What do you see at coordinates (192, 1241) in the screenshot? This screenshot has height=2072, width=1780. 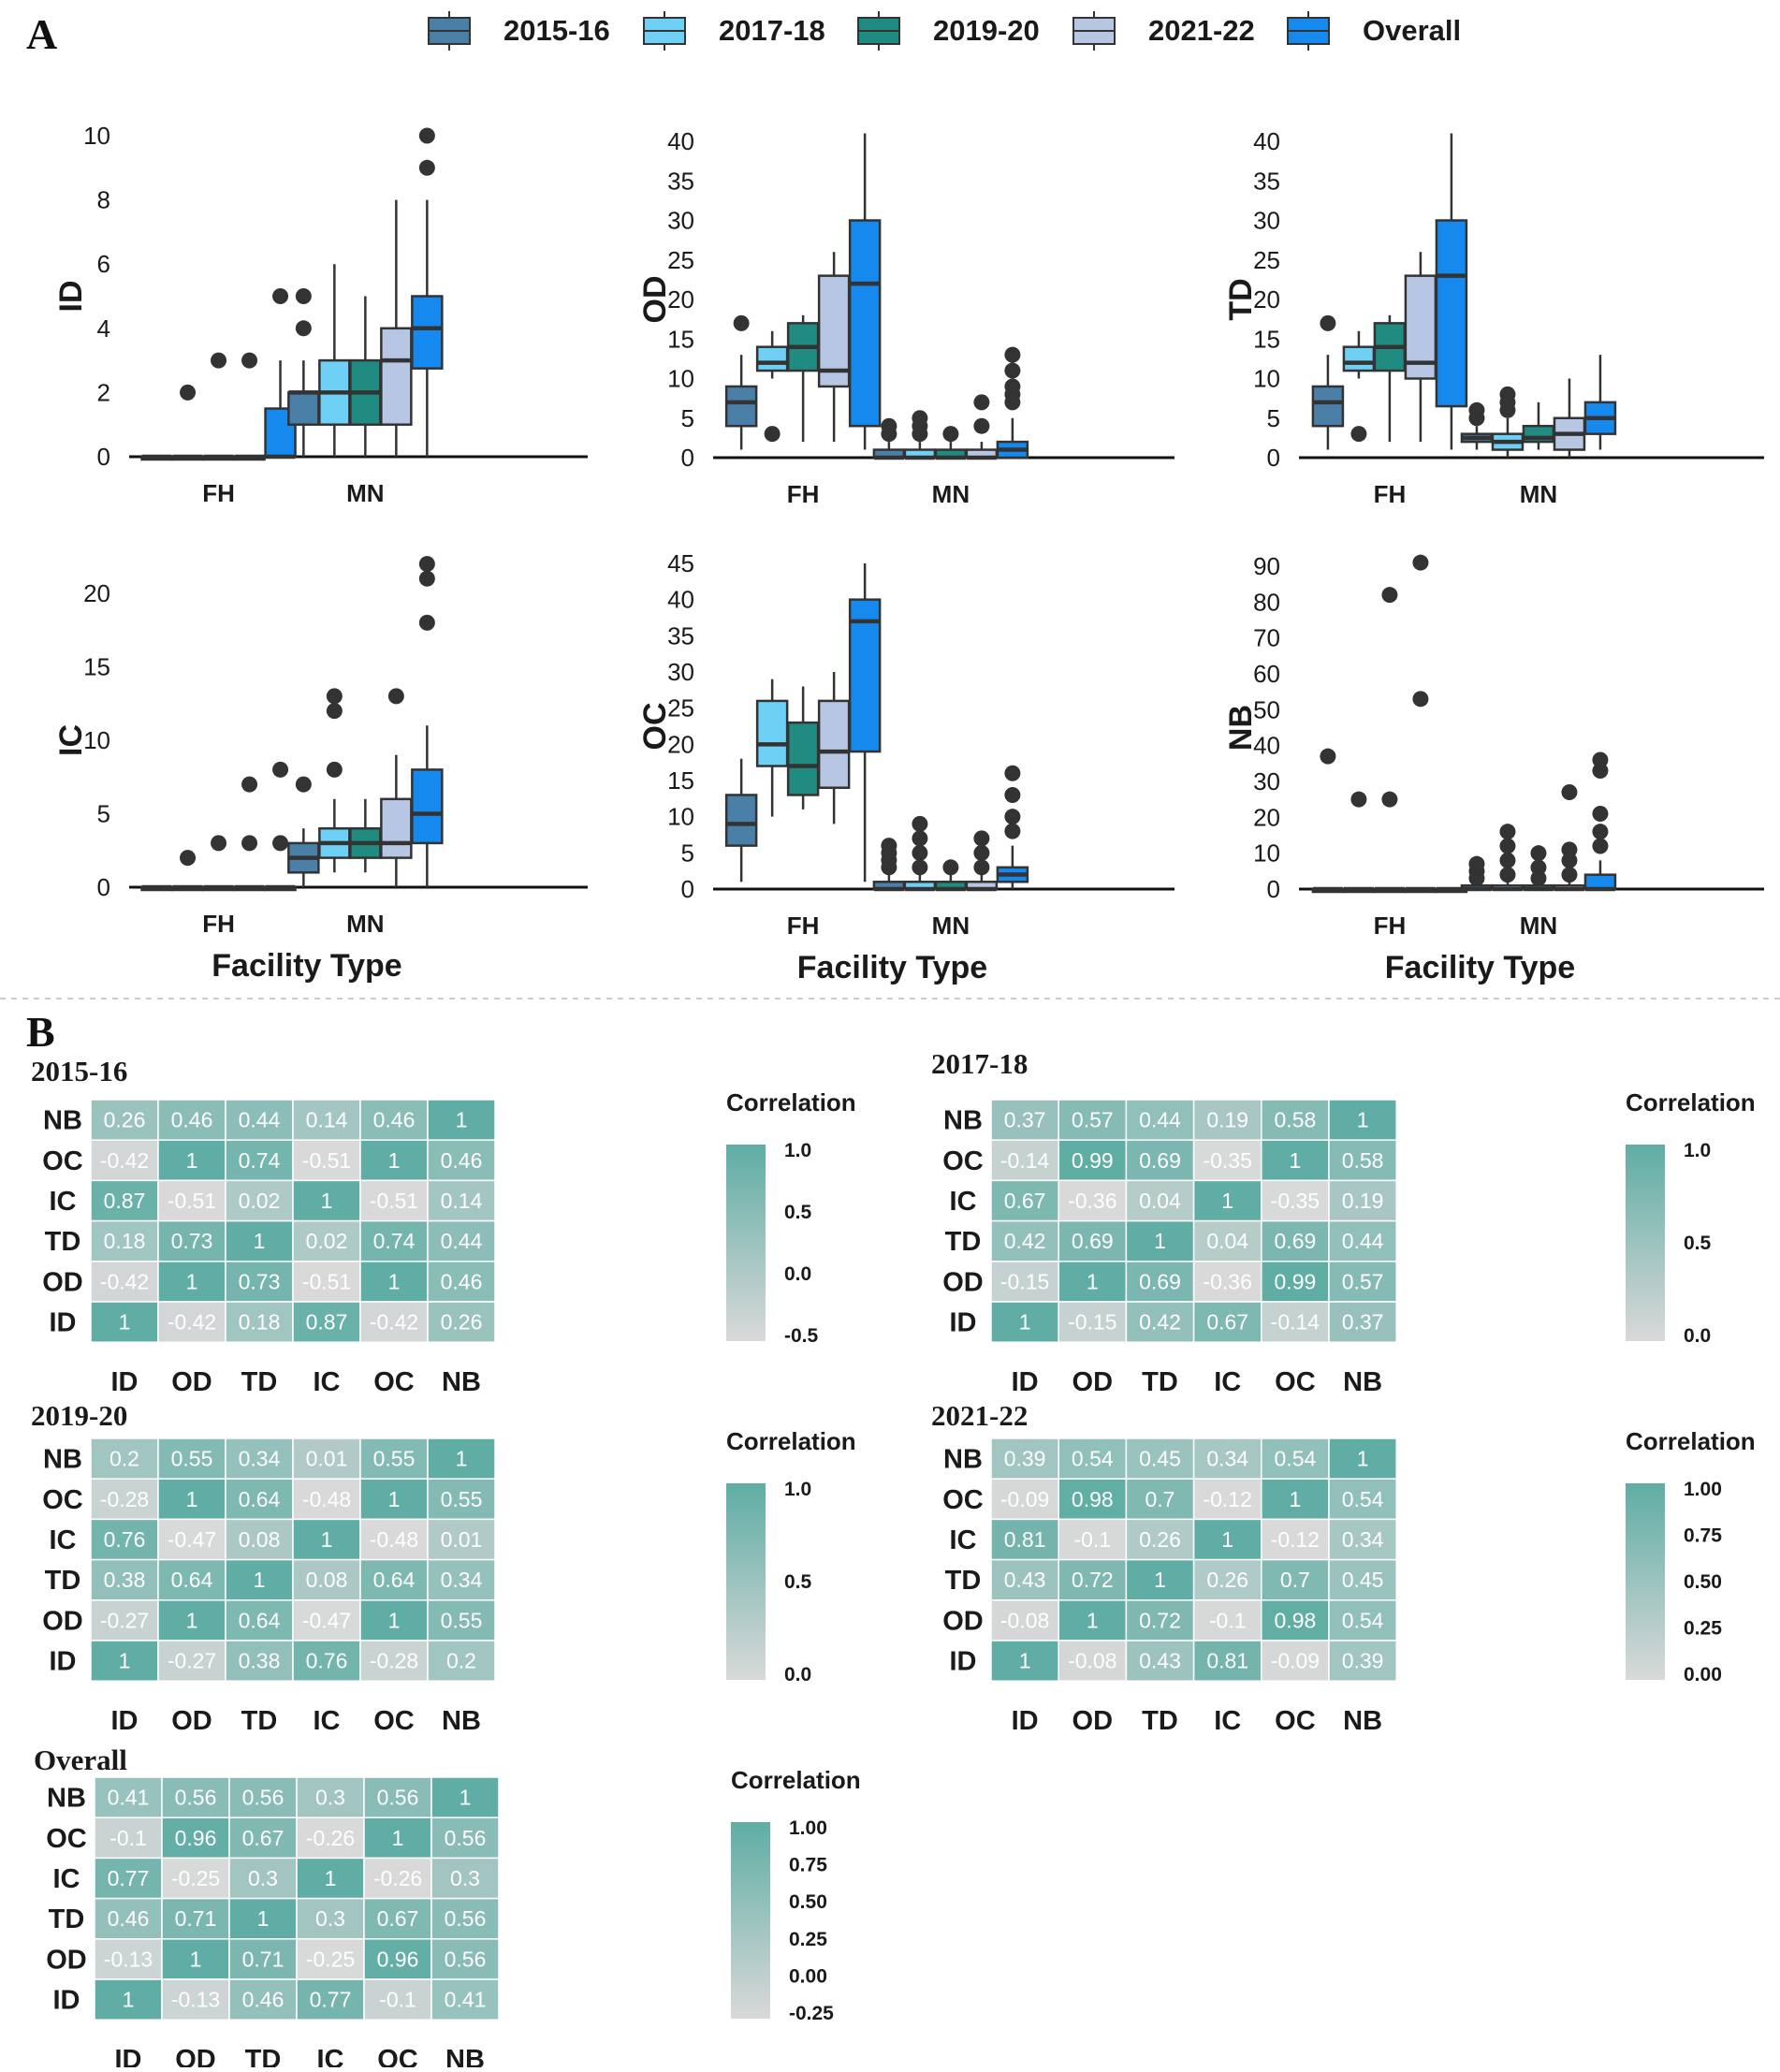 I see `heatmap-cell-value: 0.73` at bounding box center [192, 1241].